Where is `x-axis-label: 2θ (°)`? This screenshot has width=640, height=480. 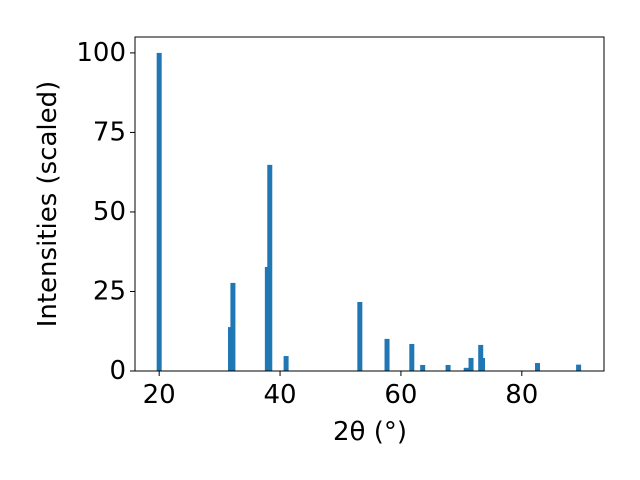 x-axis-label: 2θ (°) is located at coordinates (370, 432).